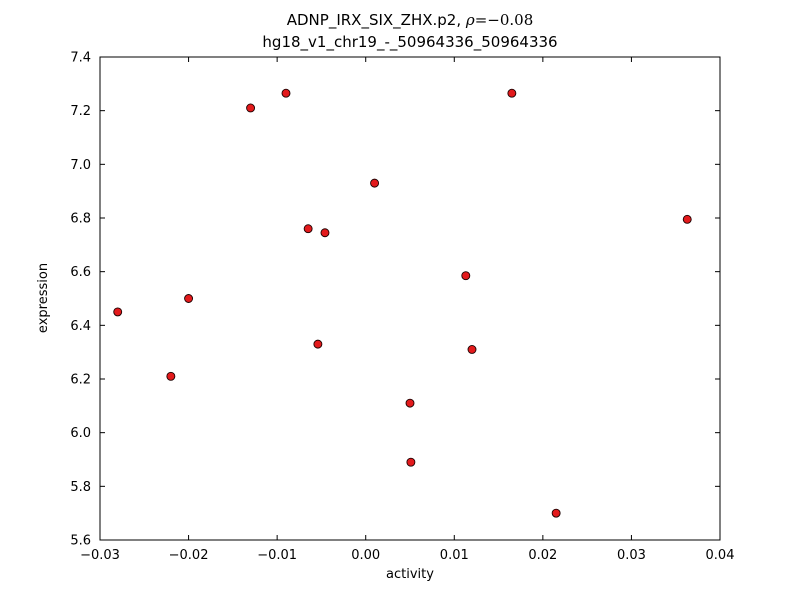  Describe the element at coordinates (80, 487) in the screenshot. I see `y-tick-label: 5.8` at that location.